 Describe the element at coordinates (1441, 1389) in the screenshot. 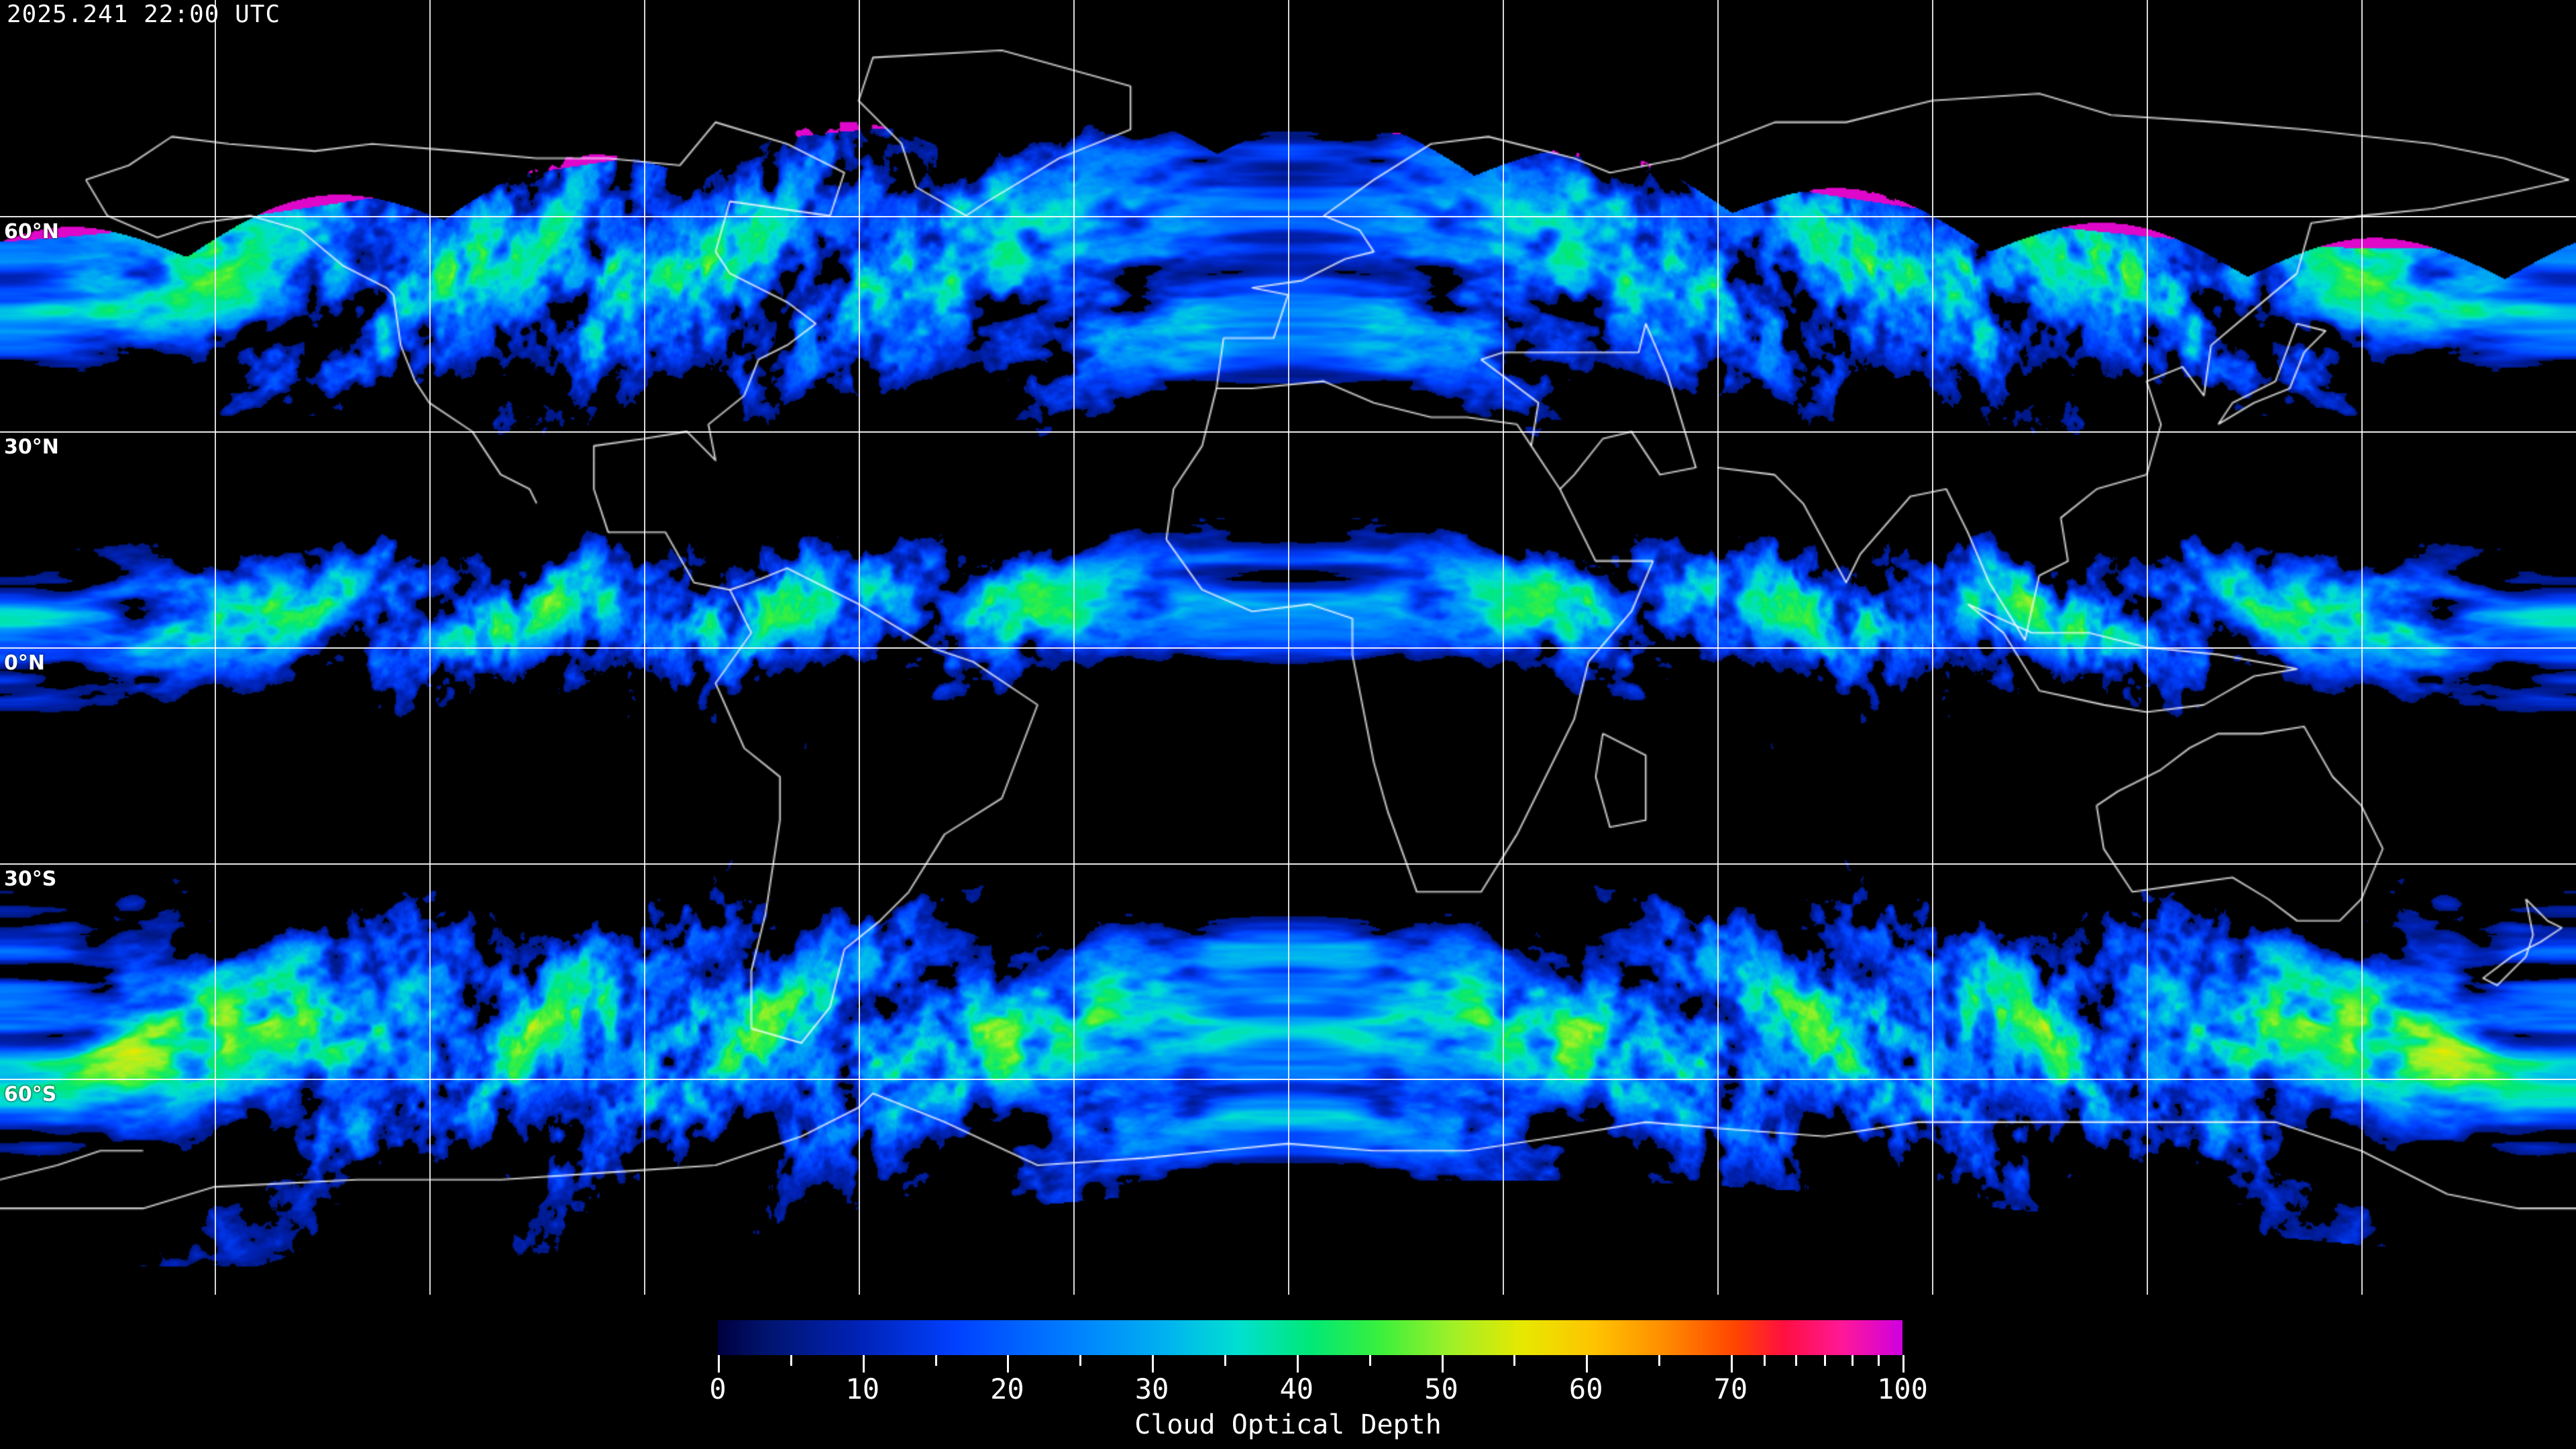

I see `colorbar-tick-label: 50` at that location.